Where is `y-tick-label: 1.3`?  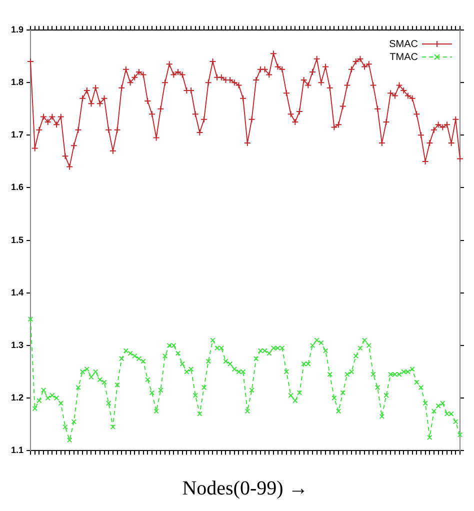
y-tick-label: 1.3 is located at coordinates (17, 345).